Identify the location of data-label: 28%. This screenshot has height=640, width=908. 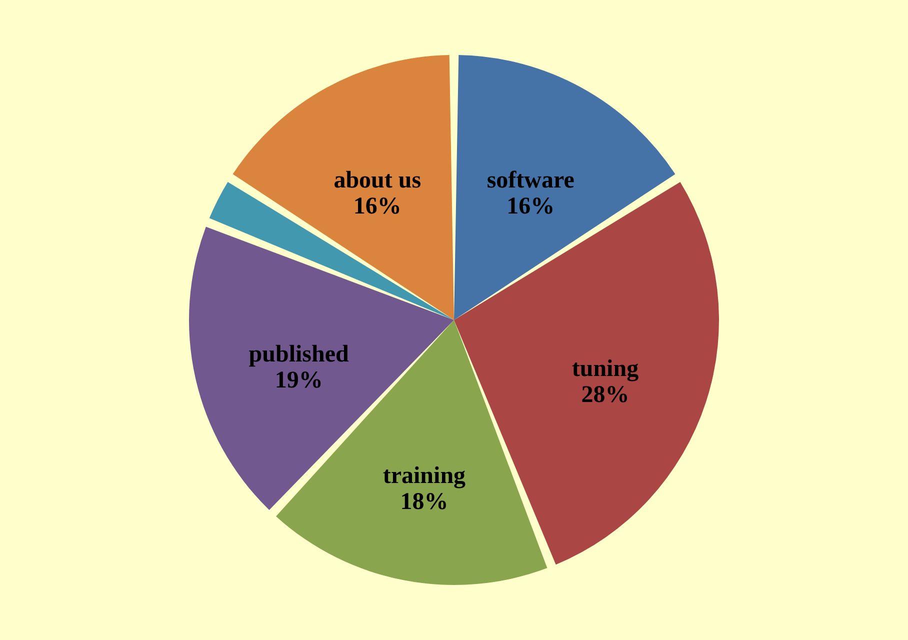
(605, 395).